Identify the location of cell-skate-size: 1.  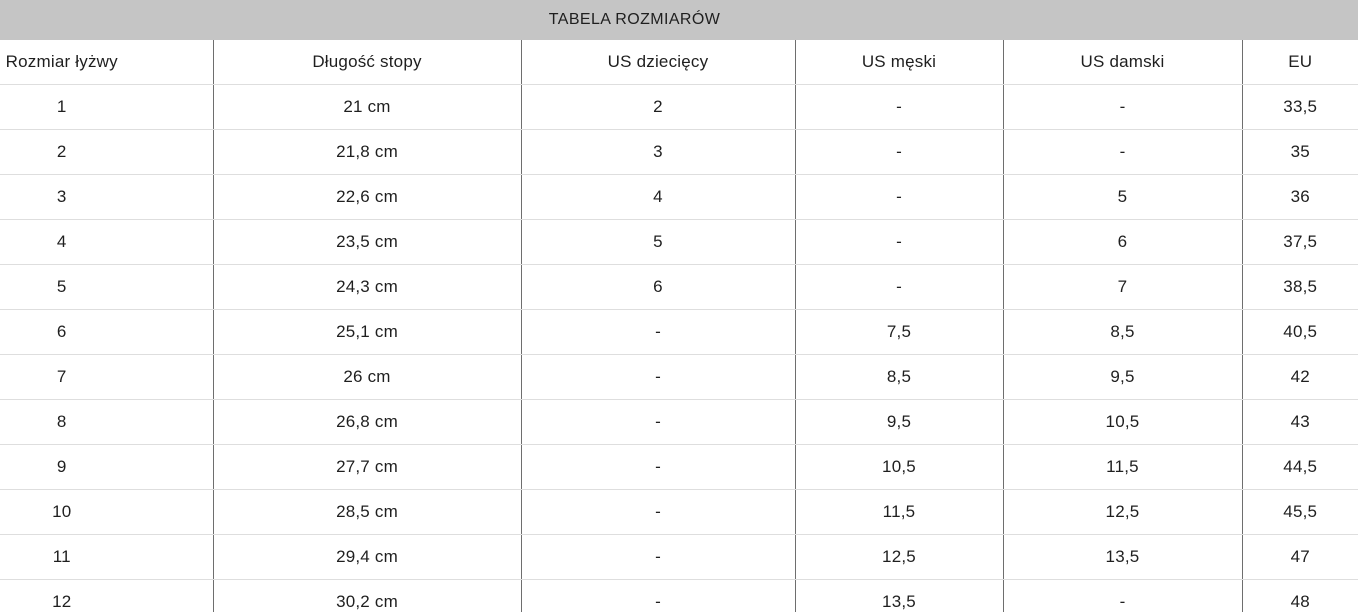
(106, 107).